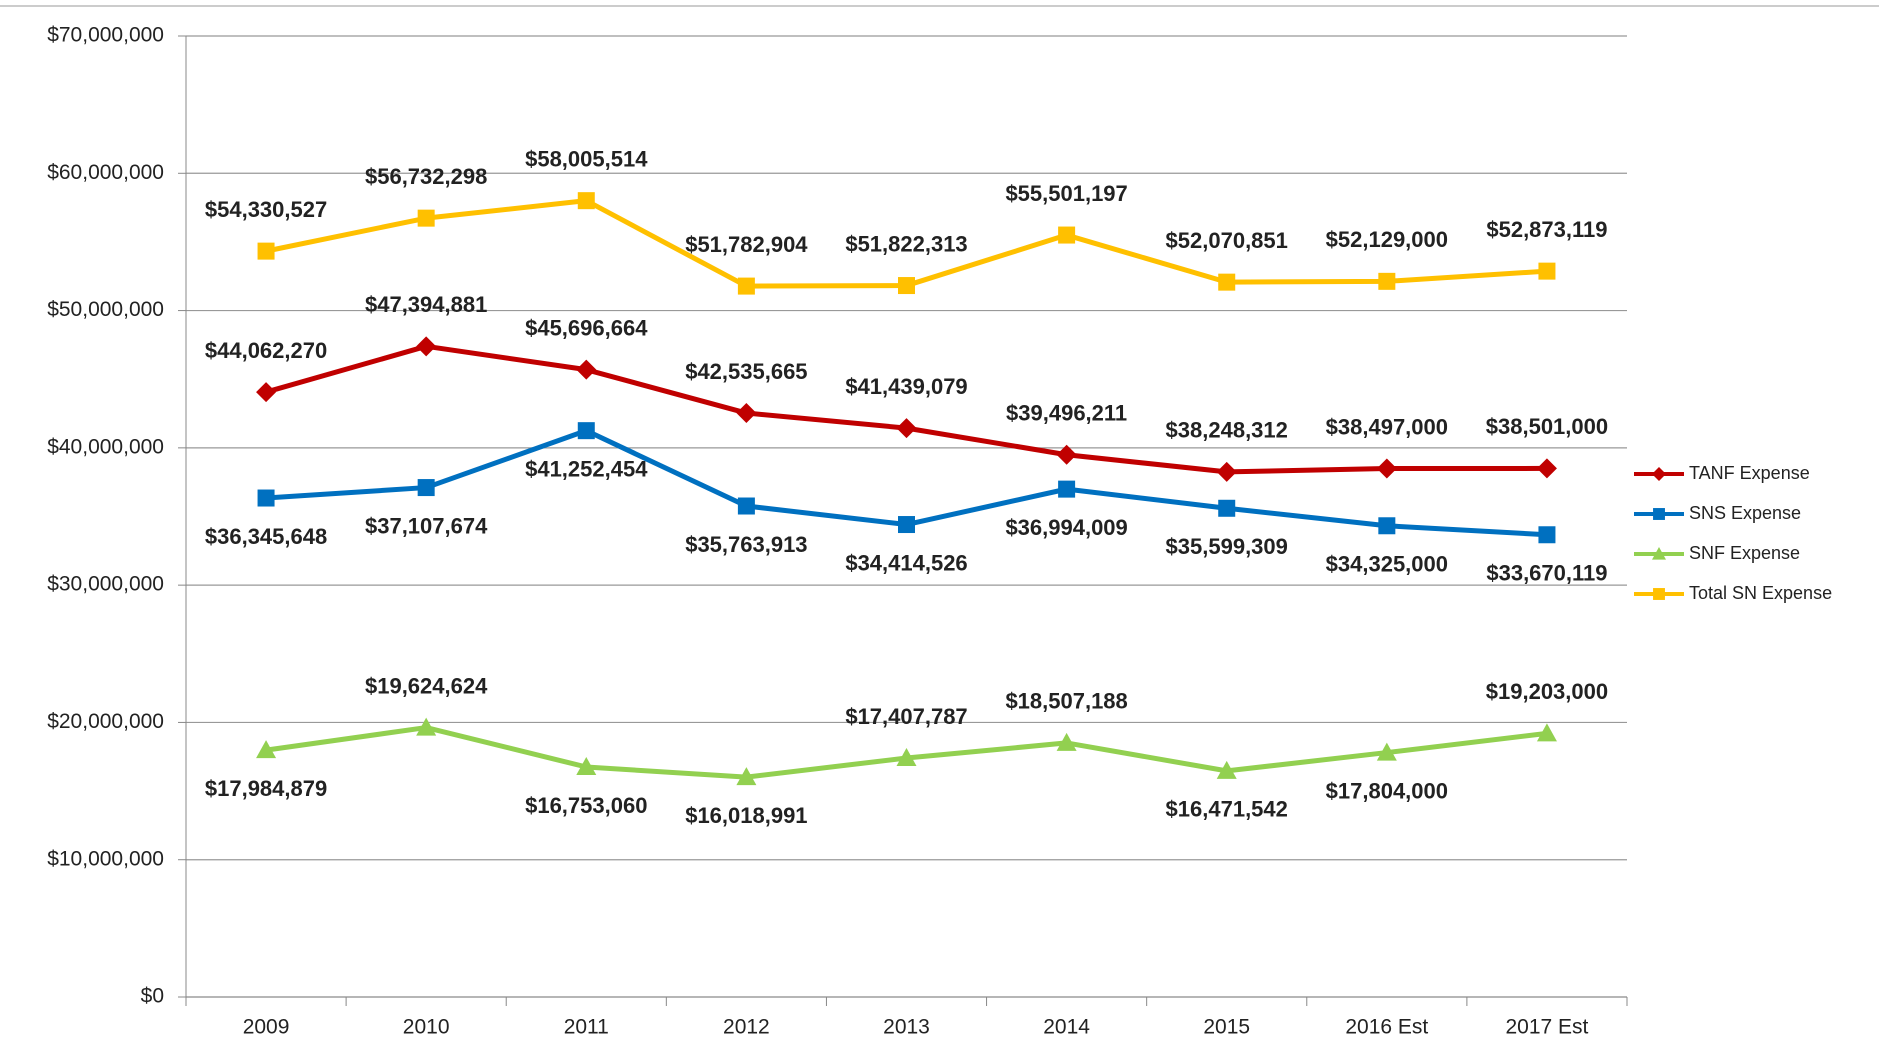 This screenshot has height=1060, width=1879. What do you see at coordinates (906, 409) in the screenshot?
I see `series-line` at bounding box center [906, 409].